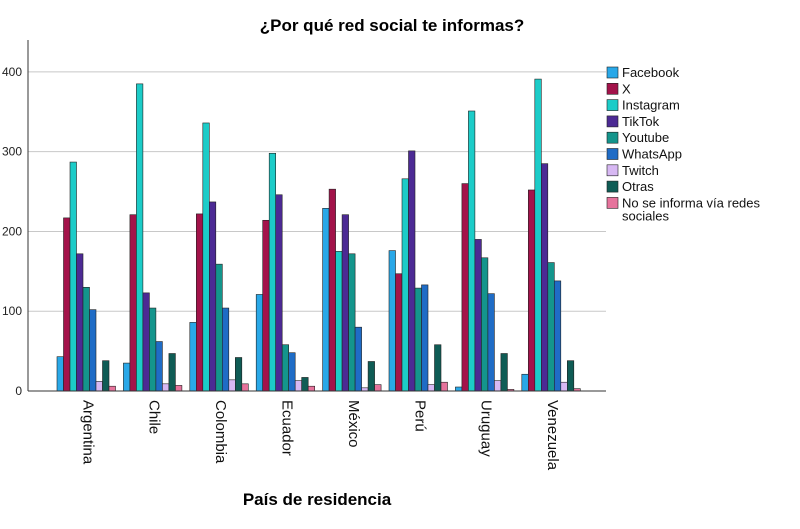  What do you see at coordinates (651, 72) in the screenshot?
I see `legend-label: Facebook` at bounding box center [651, 72].